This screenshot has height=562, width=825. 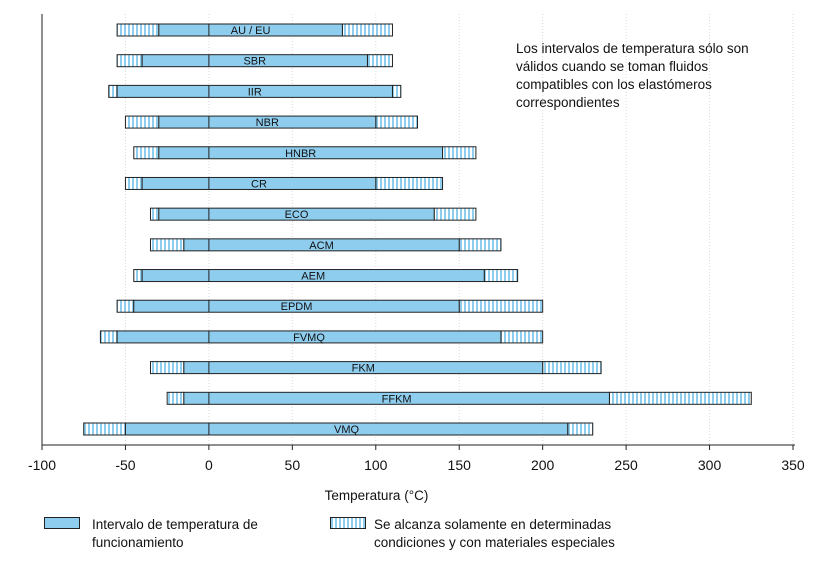 I want to click on x-tick-label: 150, so click(x=460, y=465).